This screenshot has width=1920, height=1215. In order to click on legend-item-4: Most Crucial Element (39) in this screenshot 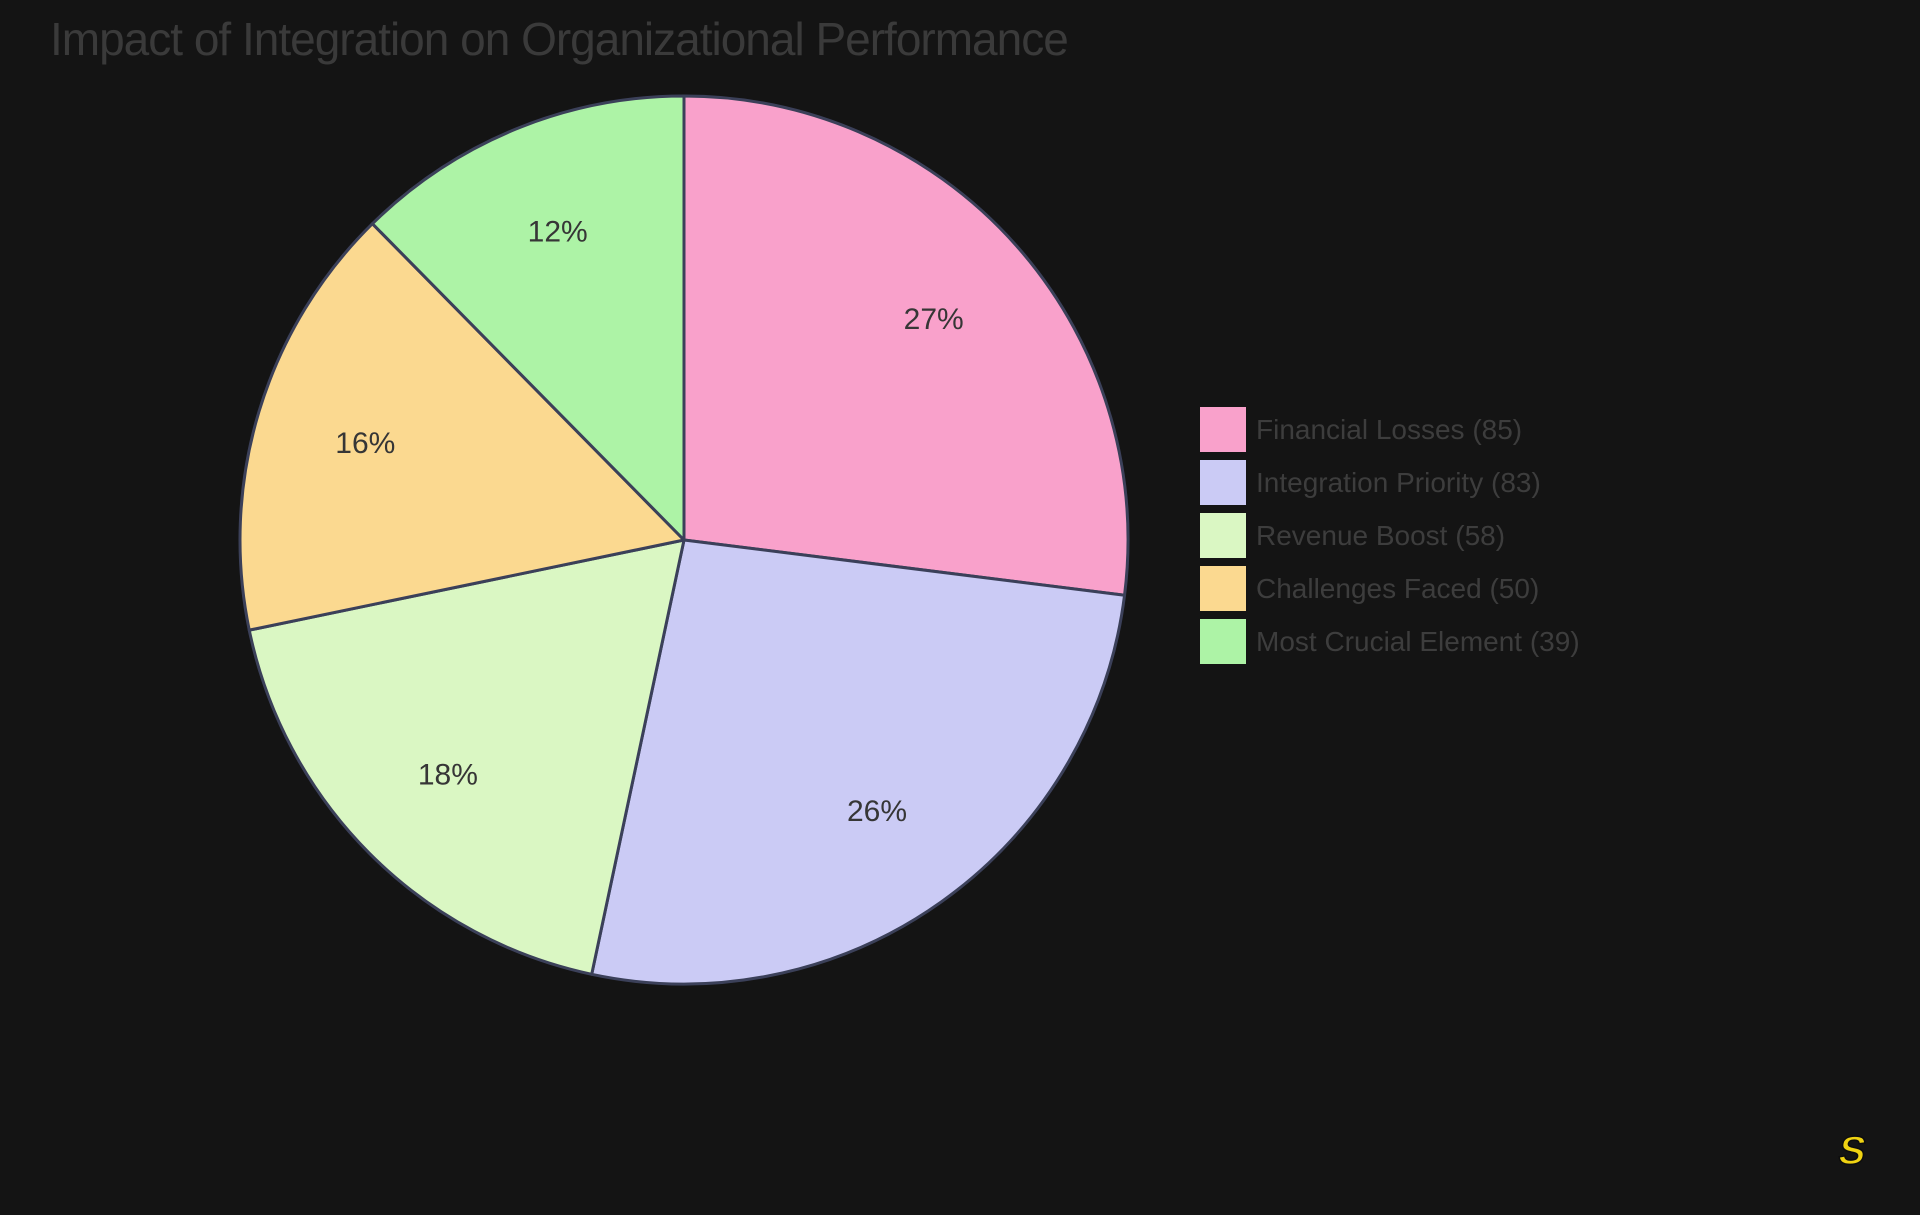, I will do `click(1390, 641)`.